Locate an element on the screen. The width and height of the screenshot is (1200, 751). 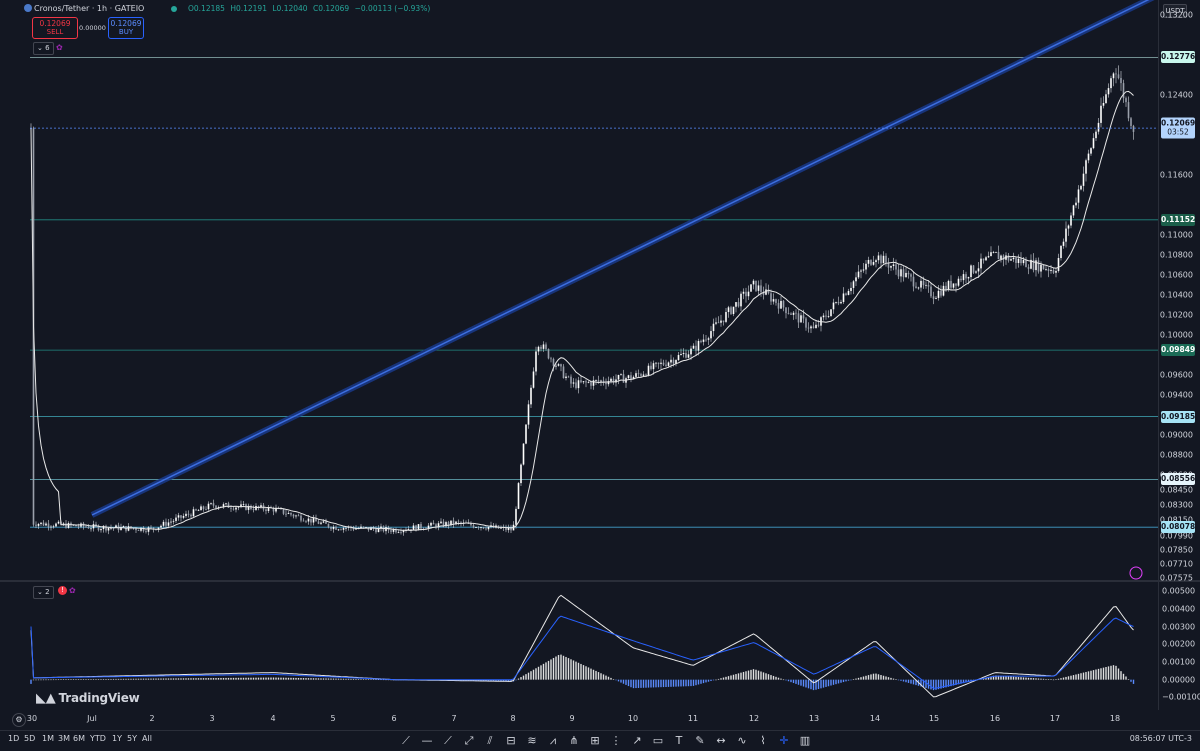
symbol-title: Cronos/Tether · 1h · GATEIO is located at coordinates (89, 8).